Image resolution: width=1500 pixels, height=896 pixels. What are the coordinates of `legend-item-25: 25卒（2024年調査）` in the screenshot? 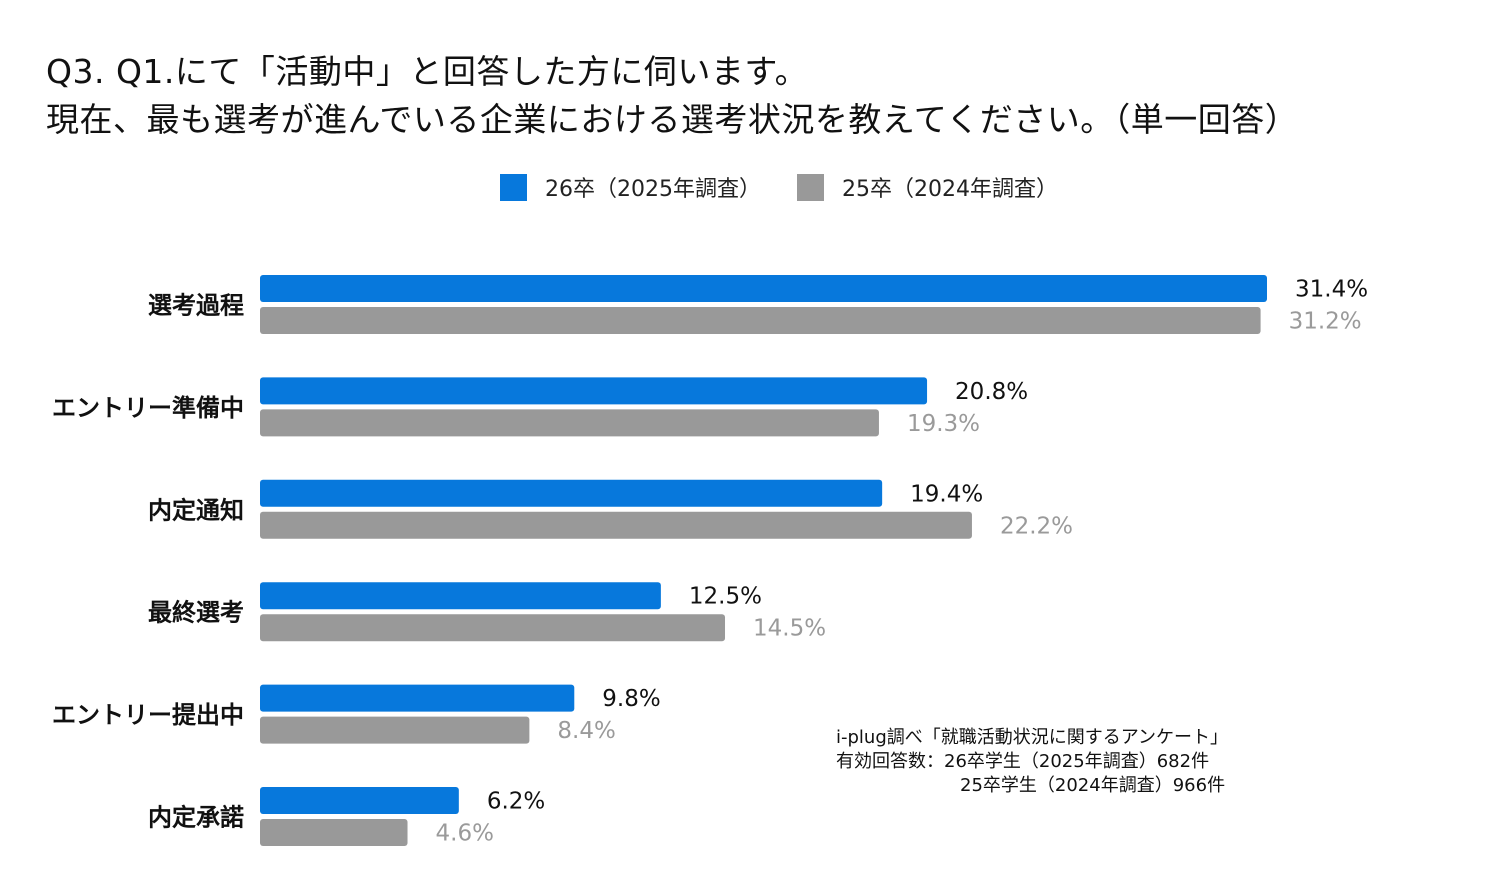 It's located at (927, 187).